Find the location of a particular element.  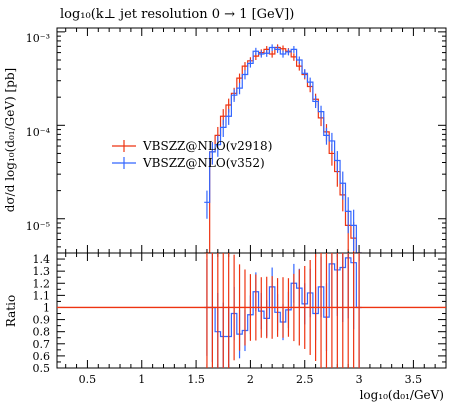

legend-entry-v2918: VBSZZ@NLO(v2918) is located at coordinates (192, 146).